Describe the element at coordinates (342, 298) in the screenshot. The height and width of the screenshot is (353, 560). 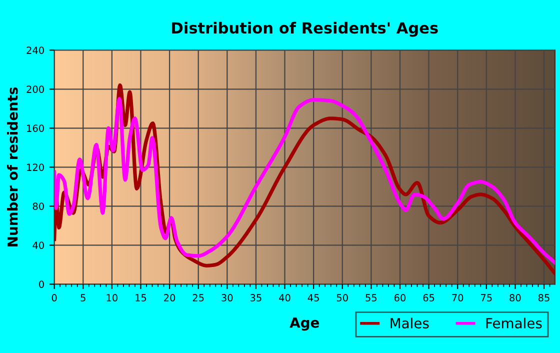
I see `x-tick-label: 50` at that location.